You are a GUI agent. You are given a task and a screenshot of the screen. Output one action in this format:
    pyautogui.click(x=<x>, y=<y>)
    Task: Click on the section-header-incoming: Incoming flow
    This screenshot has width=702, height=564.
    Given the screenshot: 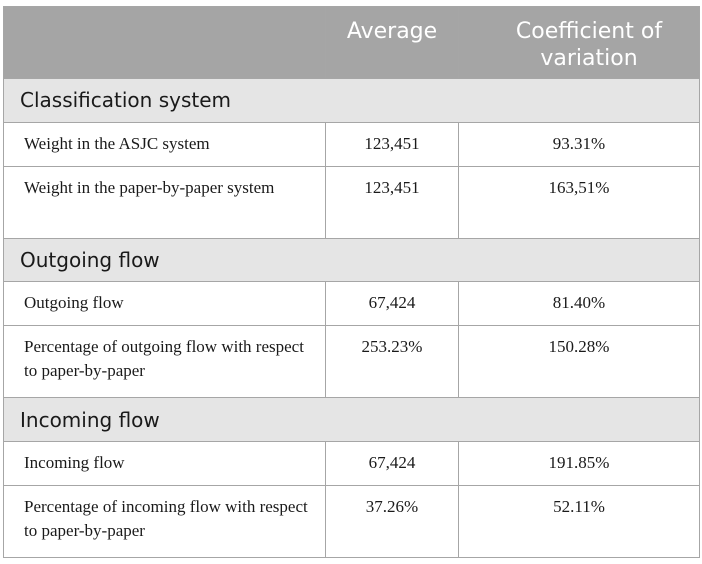 What is the action you would take?
    pyautogui.click(x=351, y=420)
    